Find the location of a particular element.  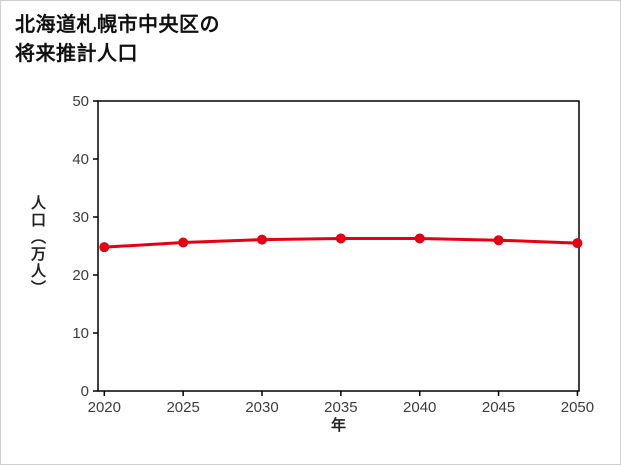

x-axis-label: 年 is located at coordinates (338, 425).